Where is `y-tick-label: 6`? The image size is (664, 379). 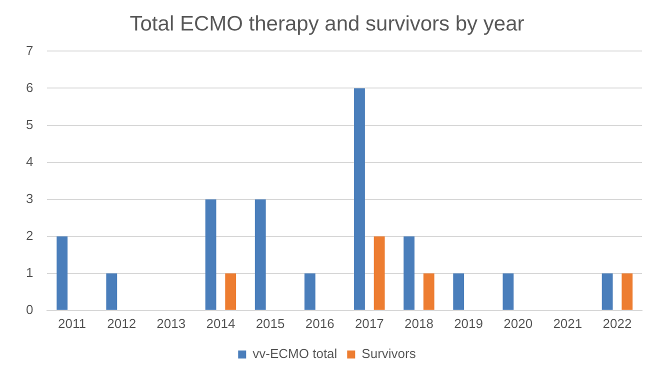
y-tick-label: 6 is located at coordinates (30, 87).